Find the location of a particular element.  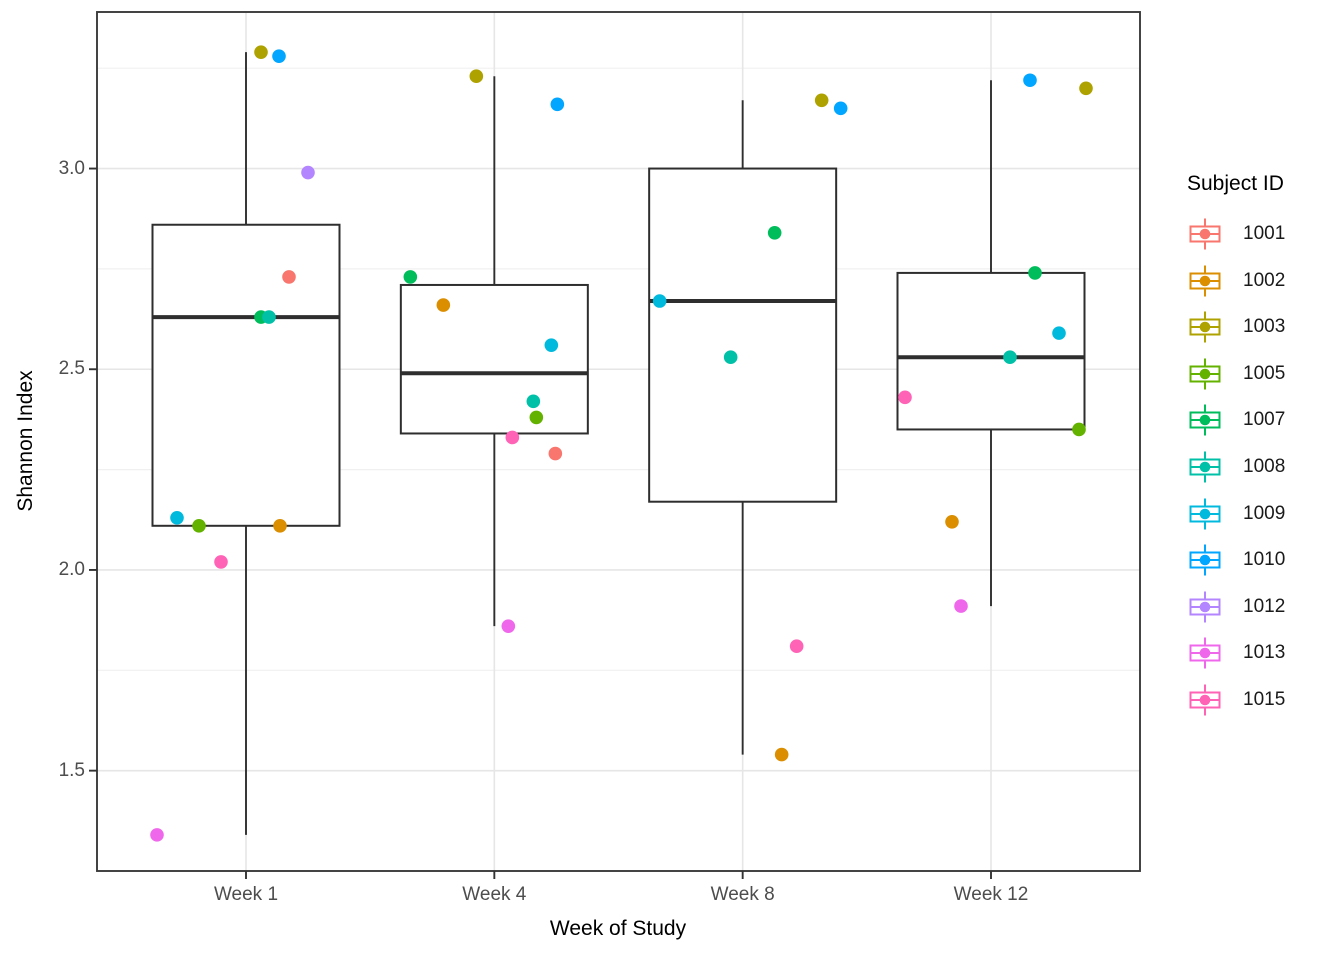

legend-entry-label: 1001 is located at coordinates (1264, 233).